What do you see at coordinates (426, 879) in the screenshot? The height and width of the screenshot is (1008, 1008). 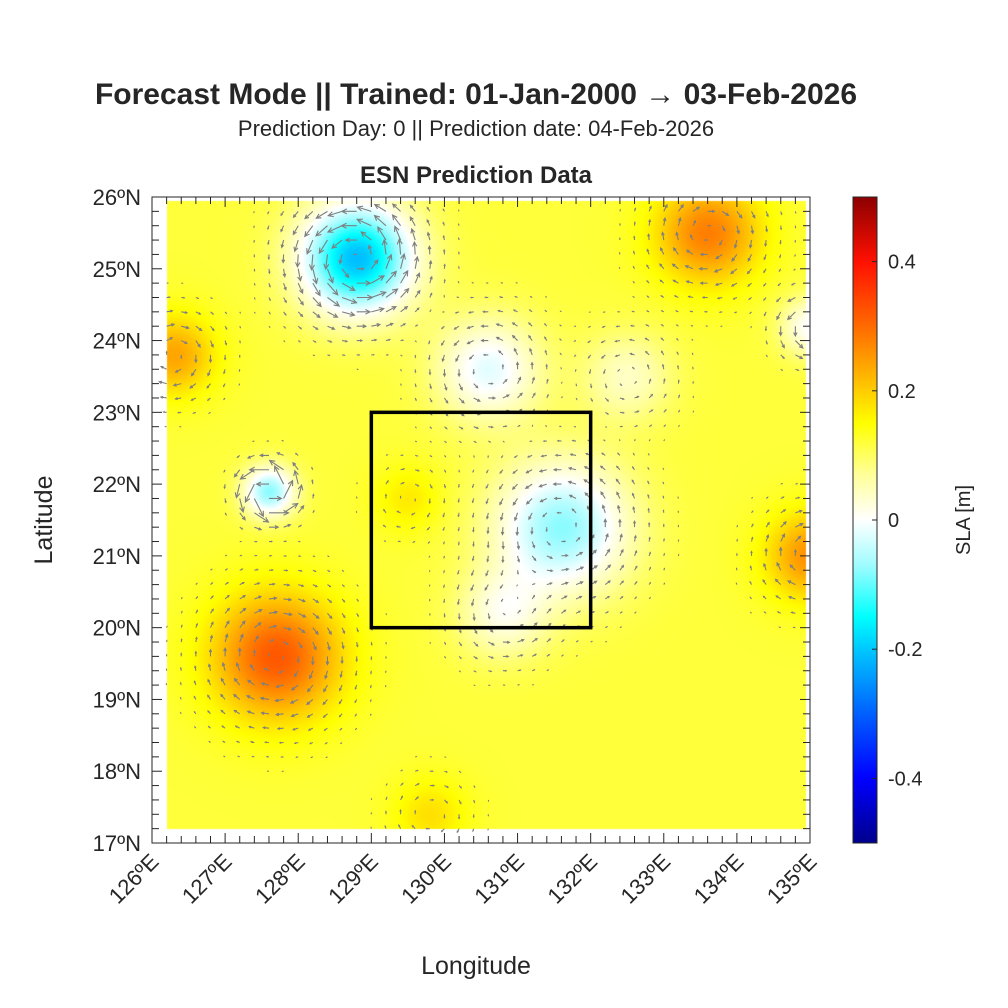 I see `x-tick-label: 130ºE` at bounding box center [426, 879].